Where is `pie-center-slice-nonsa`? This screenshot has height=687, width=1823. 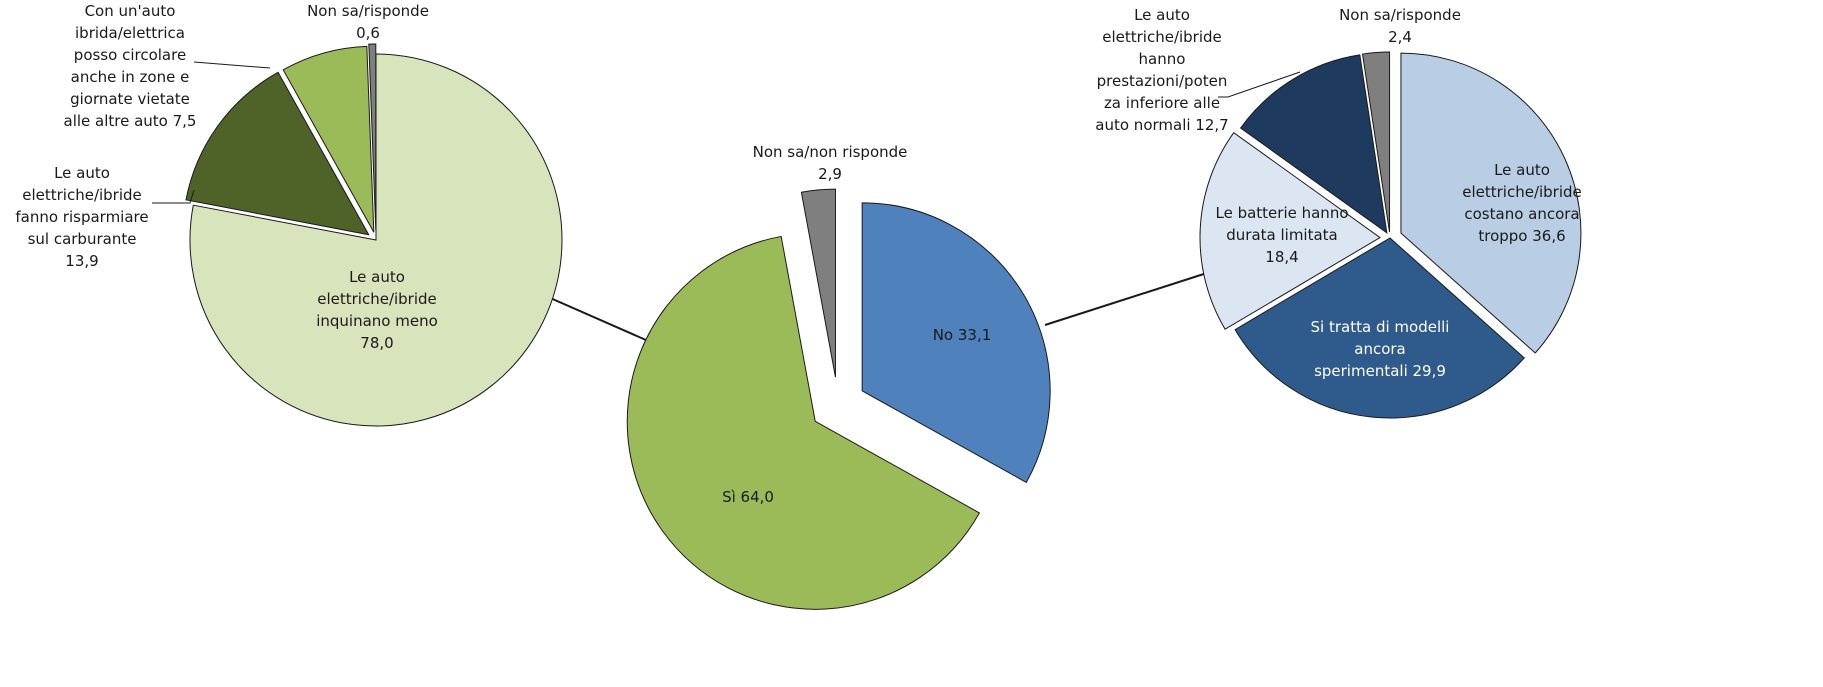
pie-center-slice-nonsa is located at coordinates (818, 283).